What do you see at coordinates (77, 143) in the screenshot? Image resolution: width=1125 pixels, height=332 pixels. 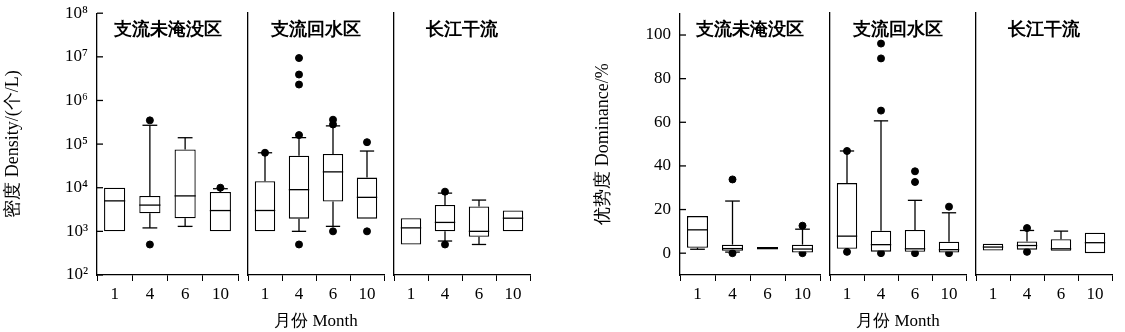 I see `y-tick-label: 10⁵` at bounding box center [77, 143].